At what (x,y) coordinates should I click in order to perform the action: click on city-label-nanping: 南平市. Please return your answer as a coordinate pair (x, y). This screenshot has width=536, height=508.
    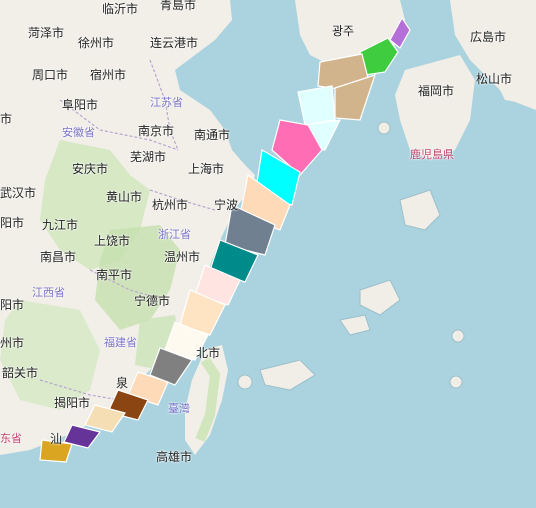
    Looking at the image, I should click on (114, 275).